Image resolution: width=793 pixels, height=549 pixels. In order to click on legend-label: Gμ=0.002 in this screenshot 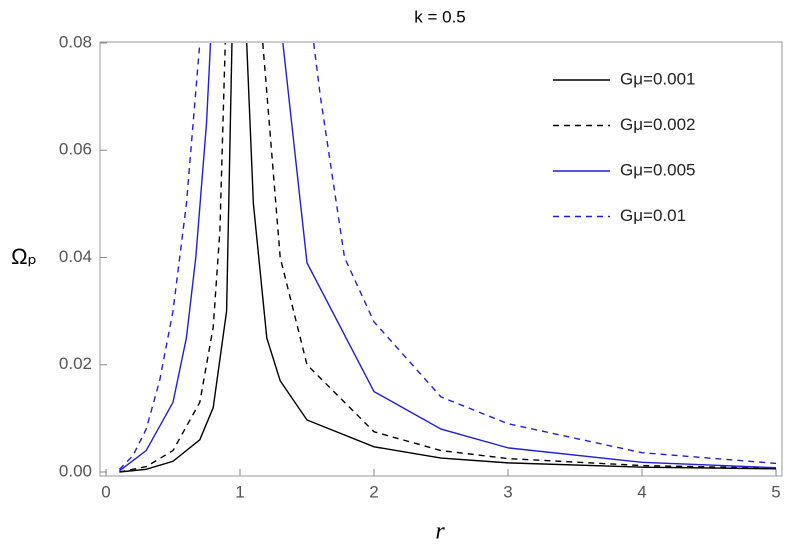, I will do `click(658, 124)`.